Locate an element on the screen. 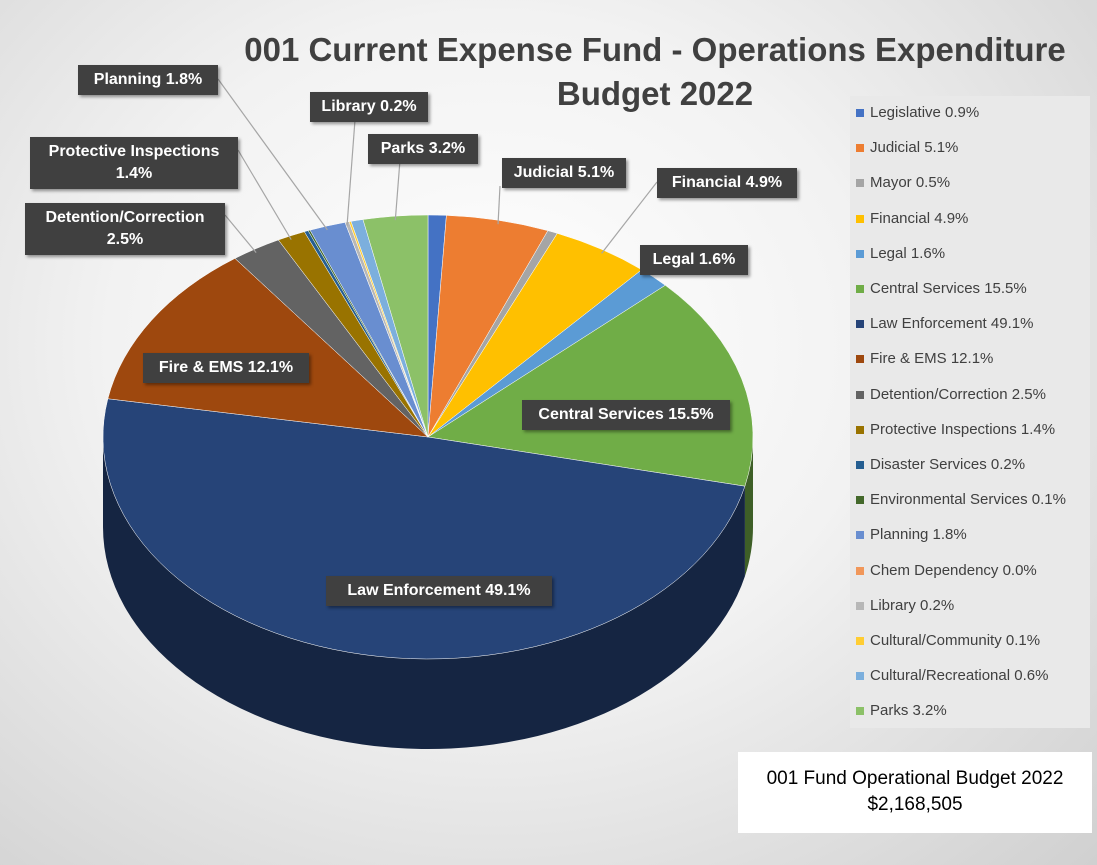  legend-item: Legislative 0.9% is located at coordinates (917, 112).